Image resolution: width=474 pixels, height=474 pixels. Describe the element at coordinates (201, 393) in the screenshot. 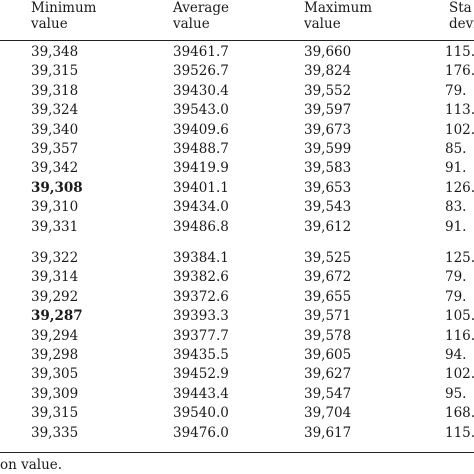

I see `cell-average: 39443.4` at that location.